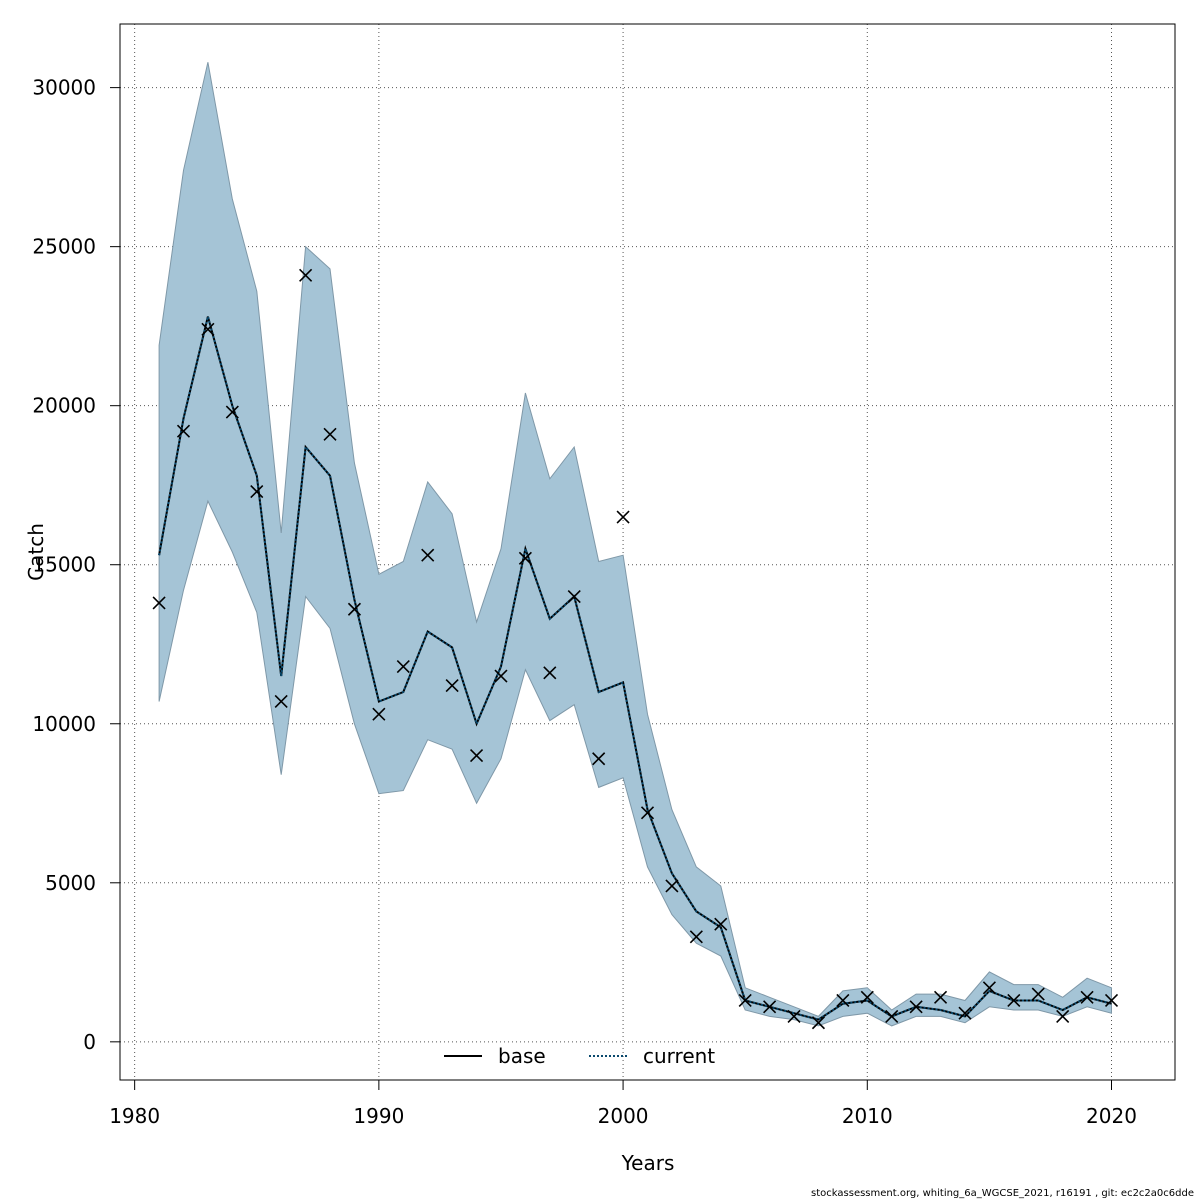 This screenshot has width=1200, height=1200. I want to click on y-tick-label: 10000, so click(64, 724).